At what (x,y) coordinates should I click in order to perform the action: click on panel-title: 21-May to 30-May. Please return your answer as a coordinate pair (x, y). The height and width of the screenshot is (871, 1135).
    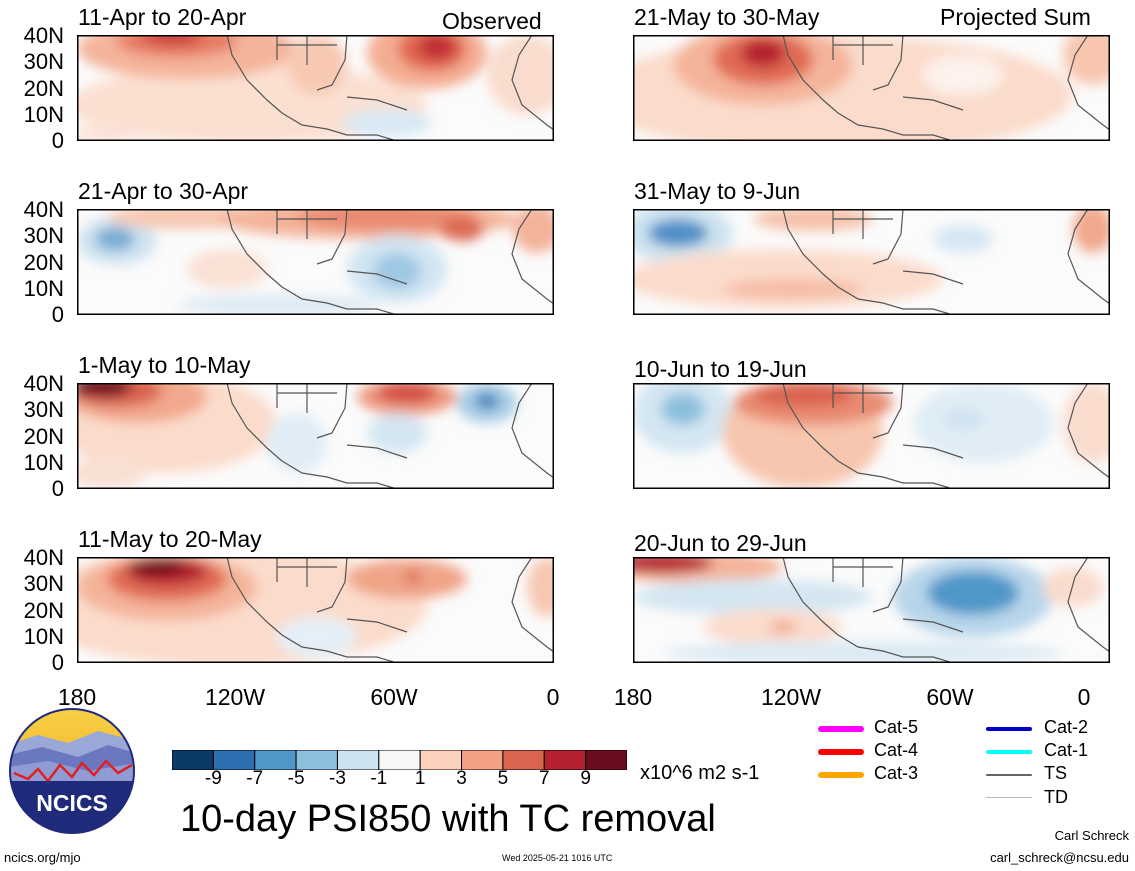
    Looking at the image, I should click on (727, 17).